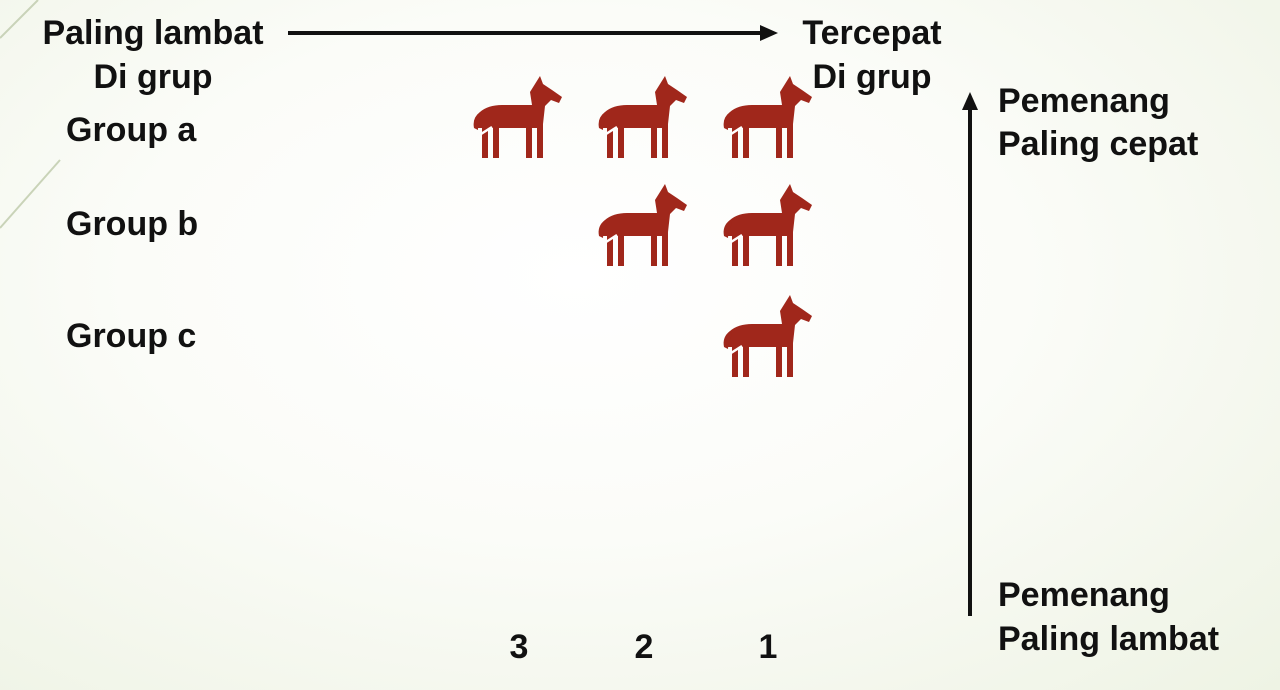  Describe the element at coordinates (131, 336) in the screenshot. I see `group-c-label: Group c` at that location.